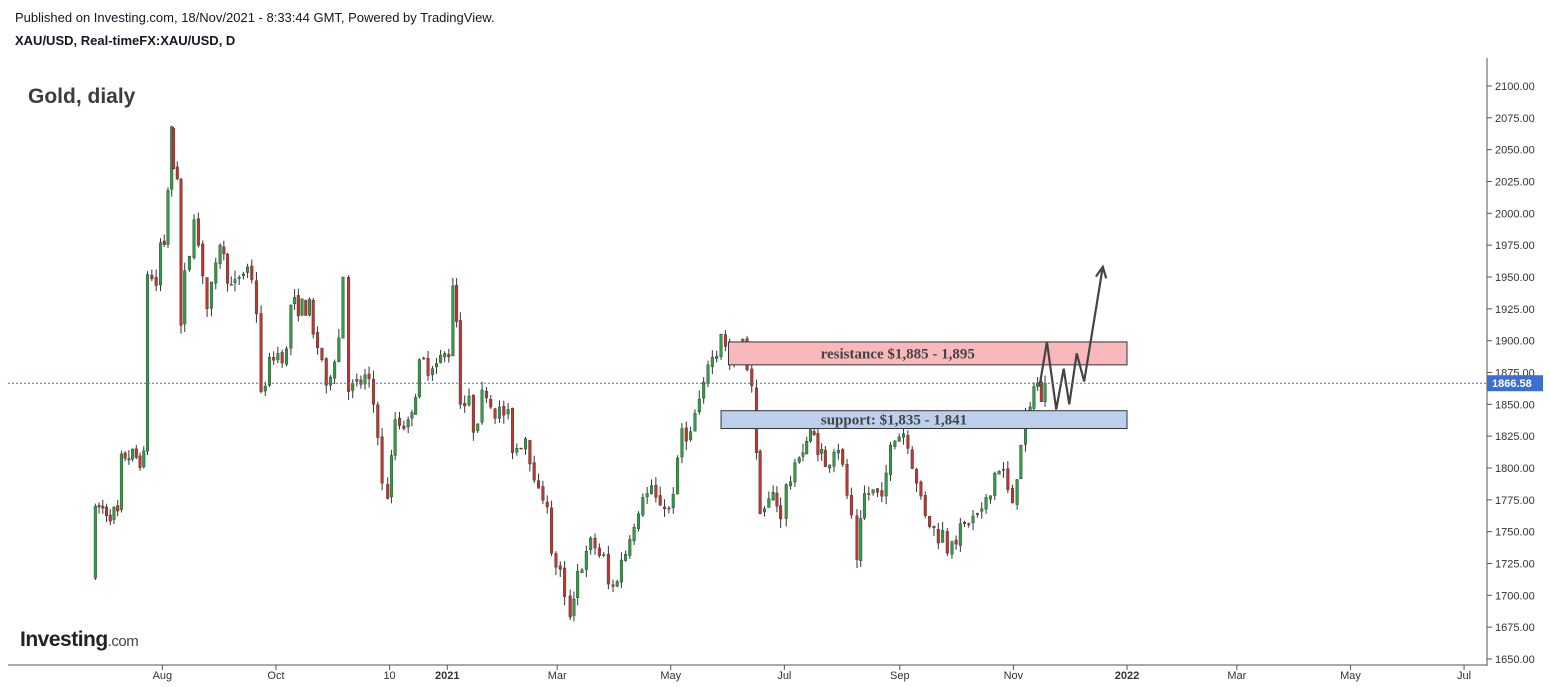  I want to click on chart-title: Gold, dialy, so click(82, 96).